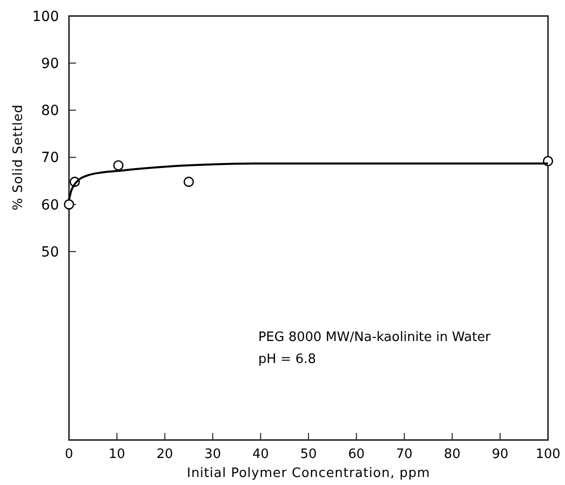  I want to click on x-tick-label: 70, so click(404, 454).